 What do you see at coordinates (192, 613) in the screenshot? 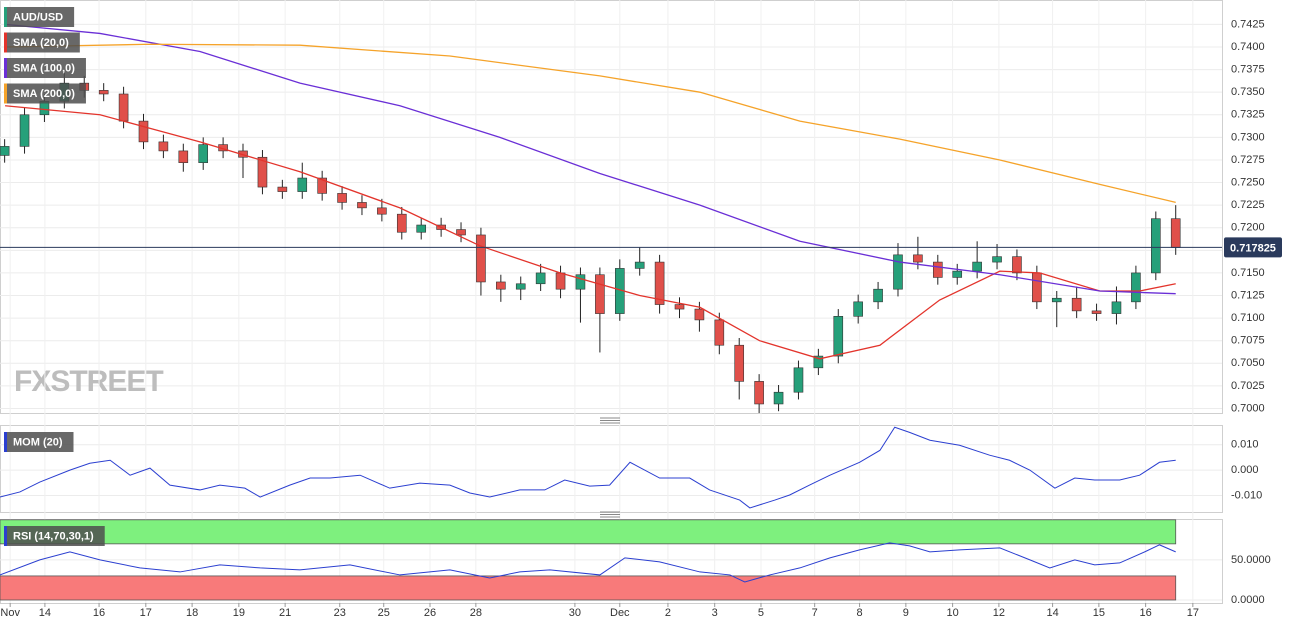
I see `x-tick-label: 18` at bounding box center [192, 613].